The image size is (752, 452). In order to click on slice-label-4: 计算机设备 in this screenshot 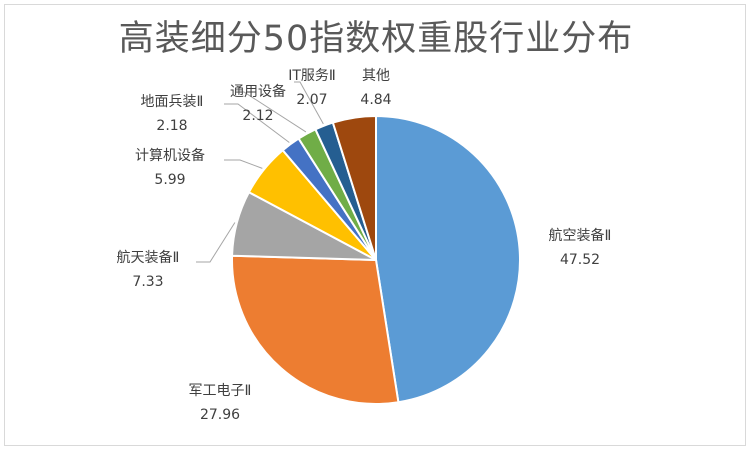, I will do `click(170, 155)`.